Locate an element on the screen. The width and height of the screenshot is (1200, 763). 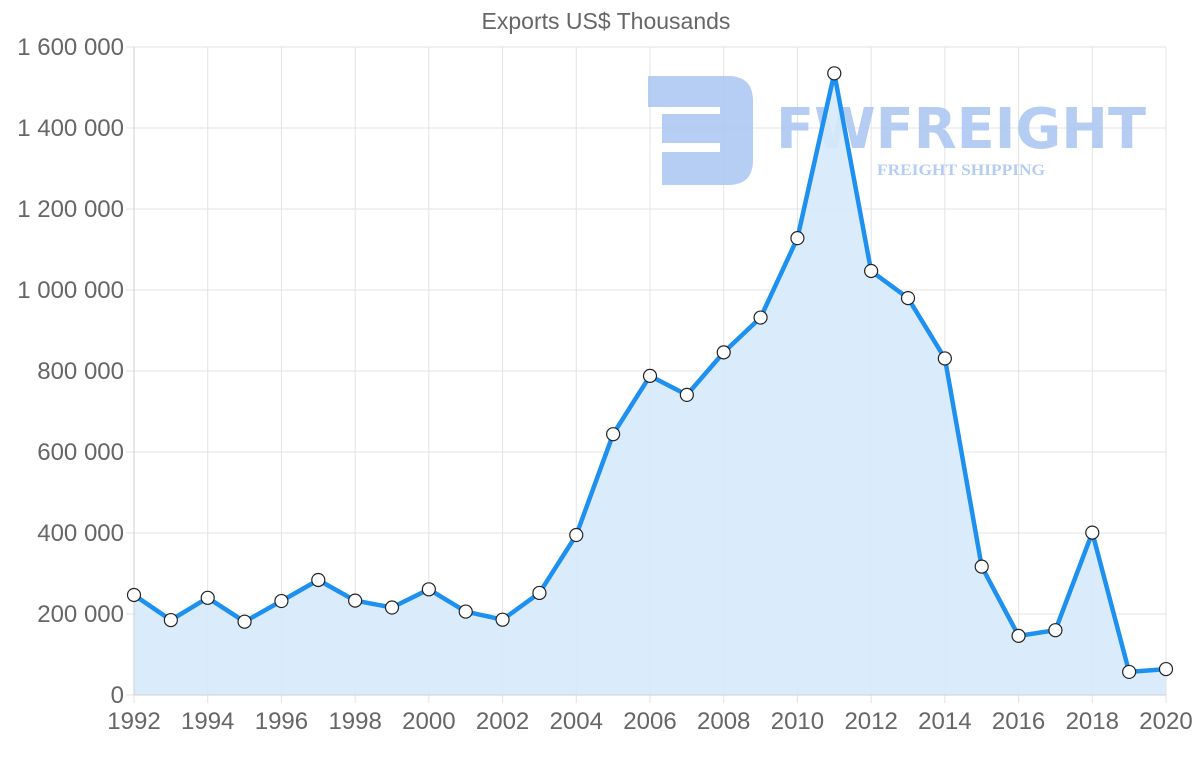
chart-title: Exports US$ Thousands is located at coordinates (606, 21).